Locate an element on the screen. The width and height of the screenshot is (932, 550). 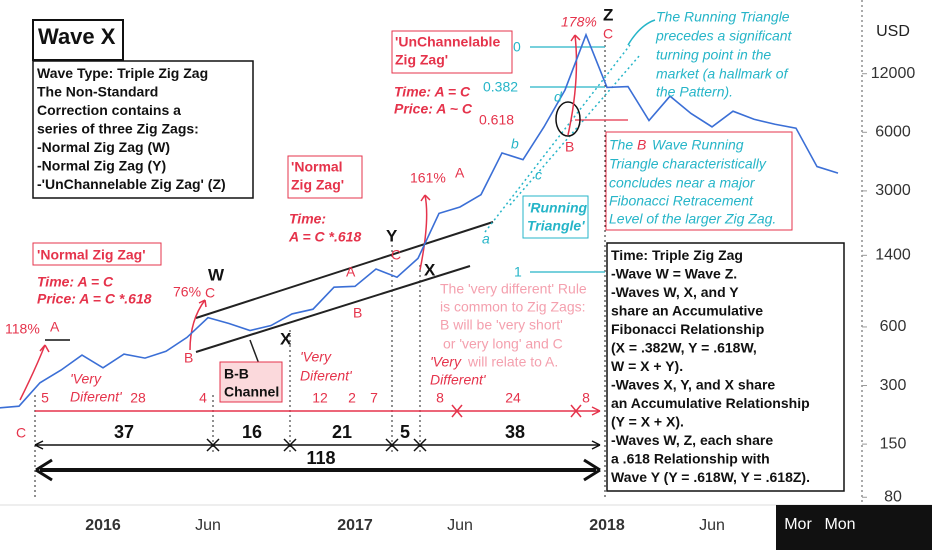
annotation: market (a hallmark of is located at coordinates (723, 74).